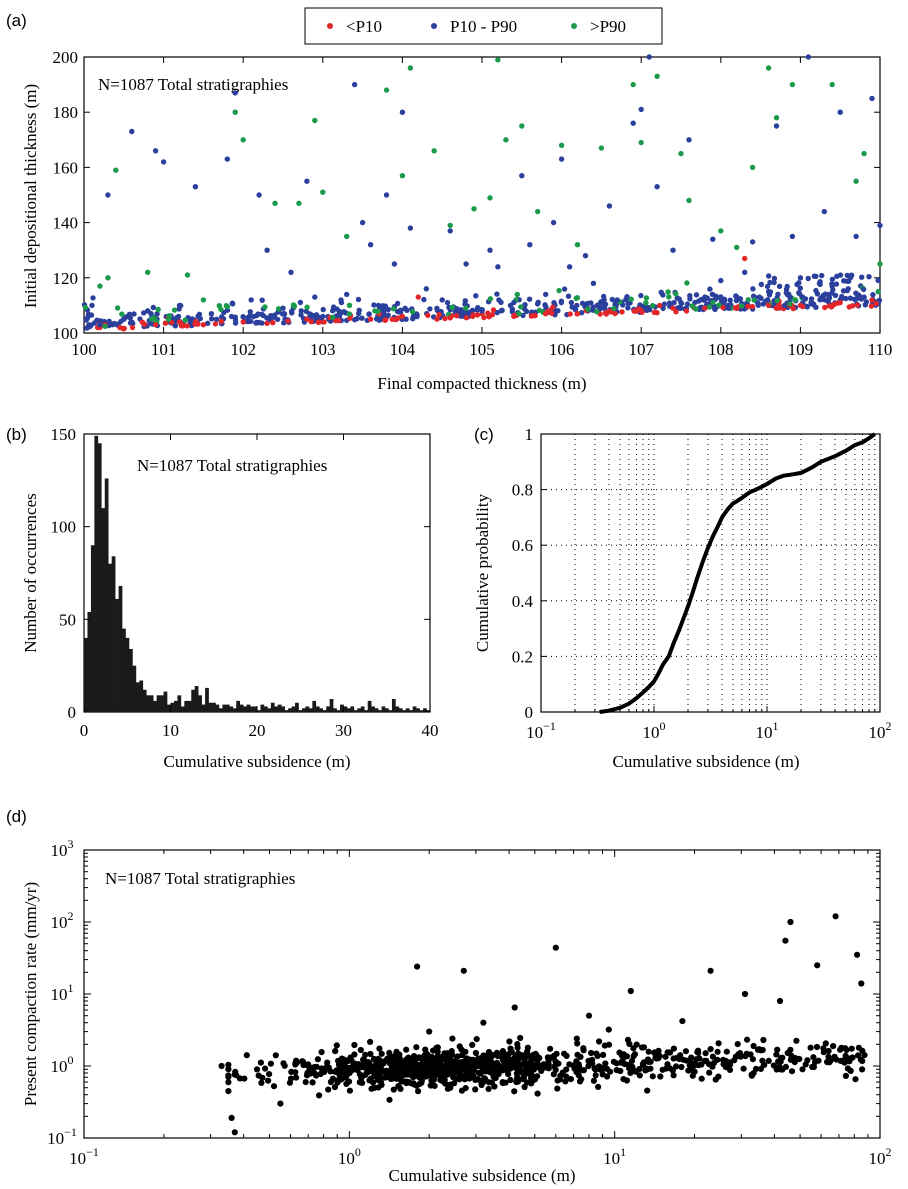  What do you see at coordinates (245, 582) in the screenshot?
I see `panel-b-ticks: 0 10 20 30 40 0 50 100 150` at bounding box center [245, 582].